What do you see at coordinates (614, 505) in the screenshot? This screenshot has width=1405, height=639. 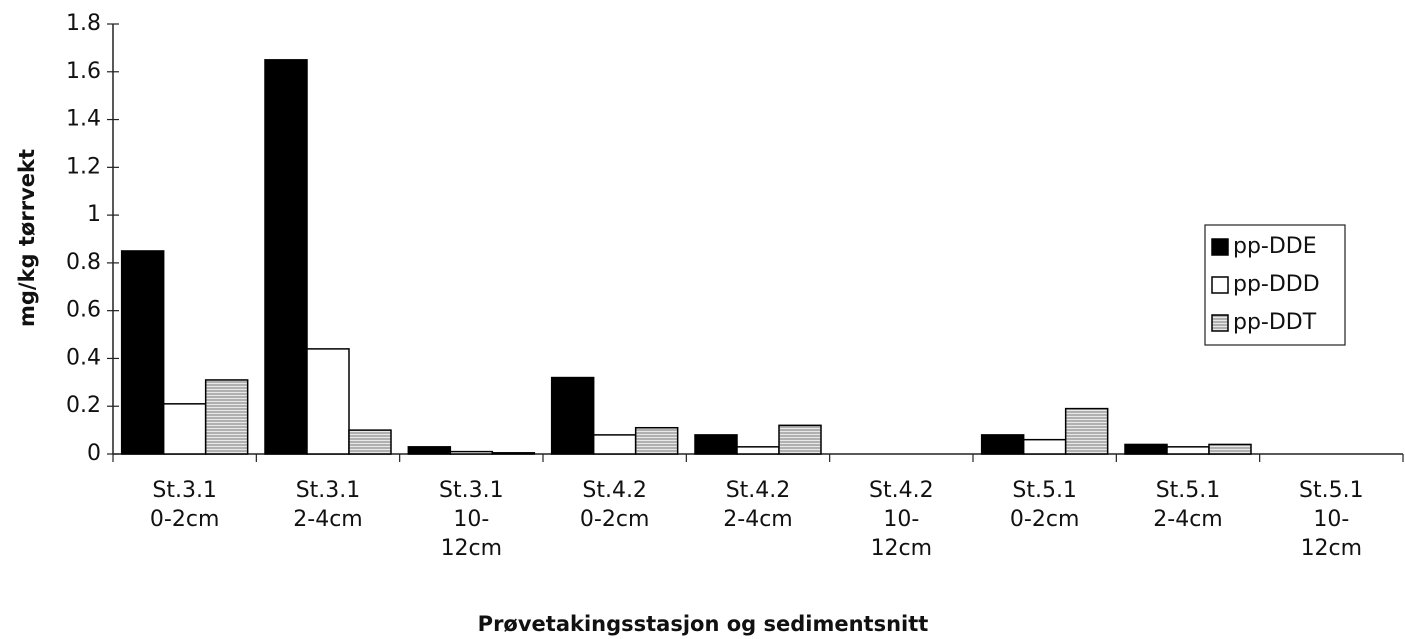 I see `x-tick-label: St.4.2 0-2cm` at bounding box center [614, 505].